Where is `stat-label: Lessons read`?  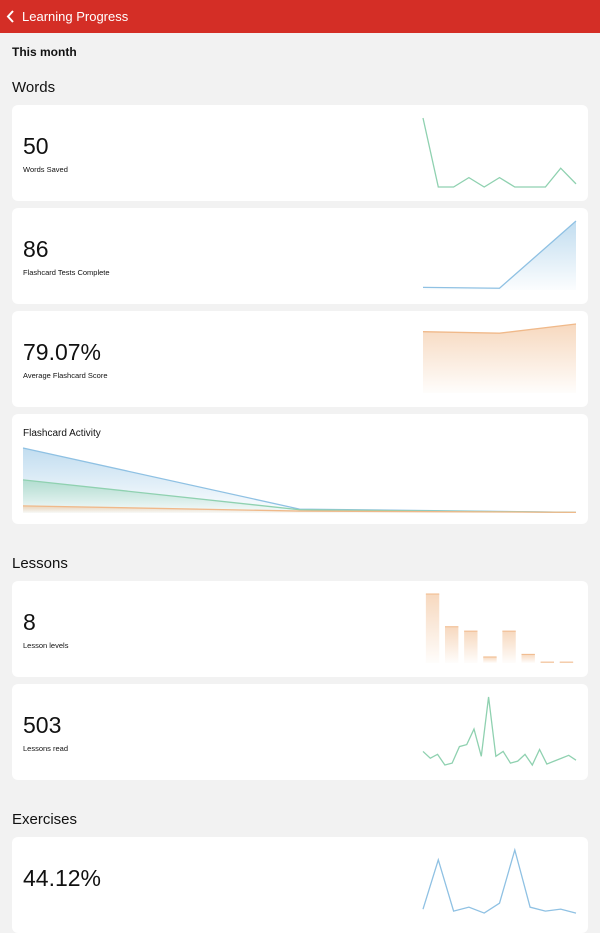
stat-label: Lessons read is located at coordinates (46, 748).